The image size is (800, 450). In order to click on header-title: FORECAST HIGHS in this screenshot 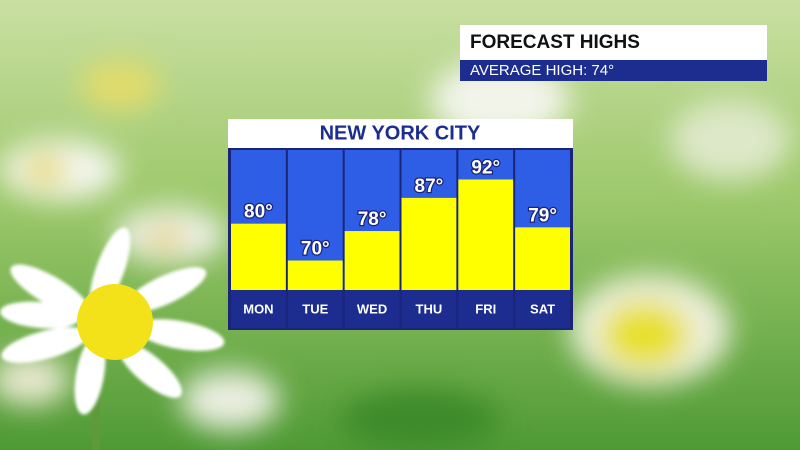, I will do `click(555, 42)`.